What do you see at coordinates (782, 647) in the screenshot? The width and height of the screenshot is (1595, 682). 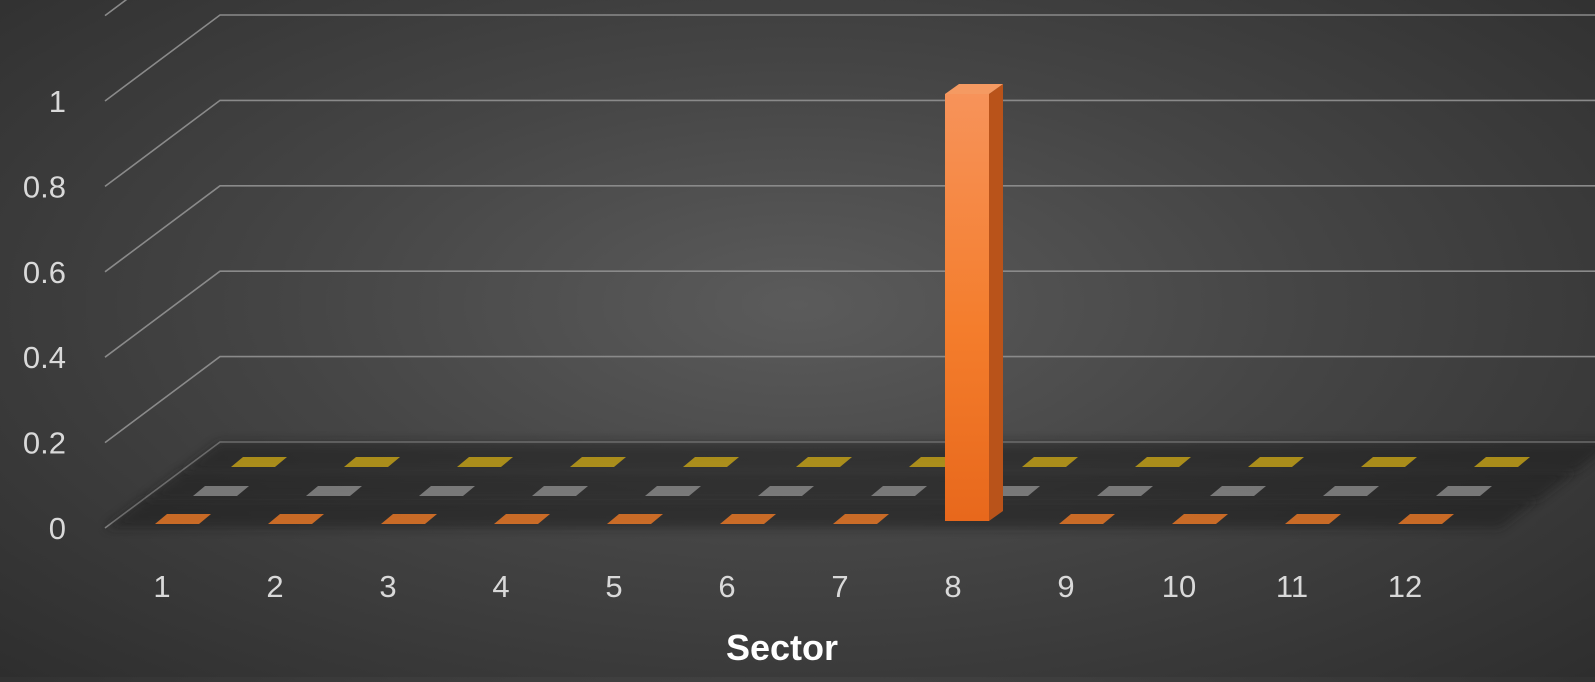 I see `x-axis-label: Sector` at bounding box center [782, 647].